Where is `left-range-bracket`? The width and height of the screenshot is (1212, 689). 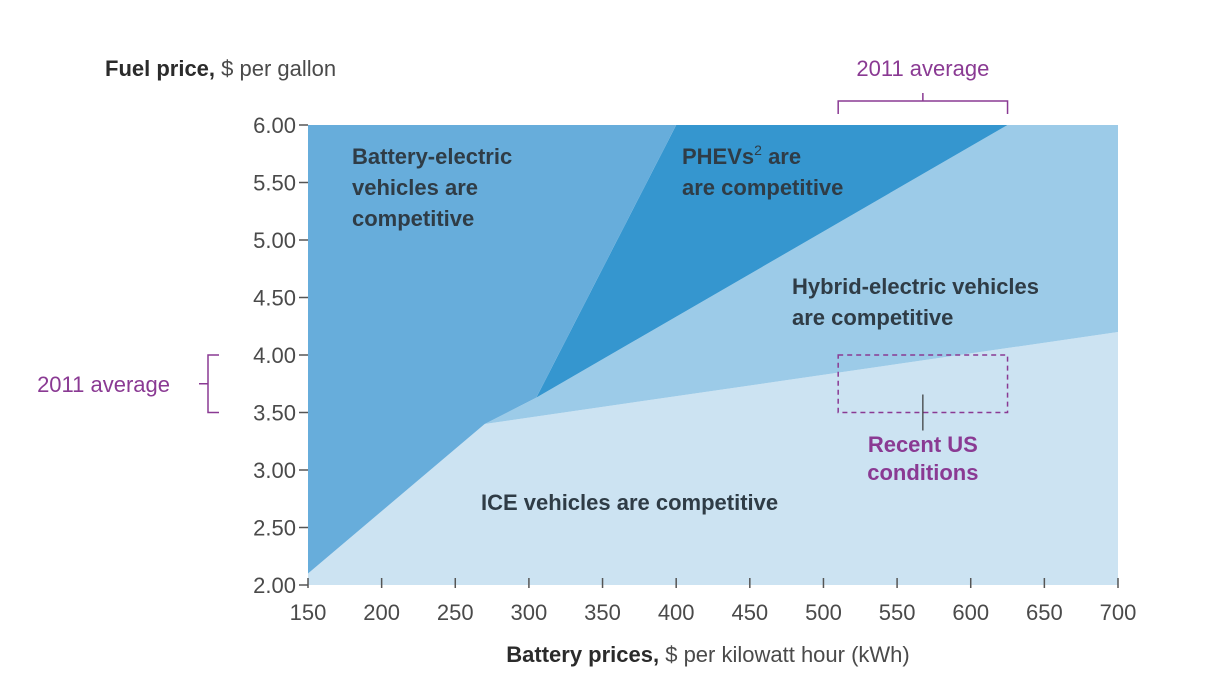
left-range-bracket is located at coordinates (209, 384).